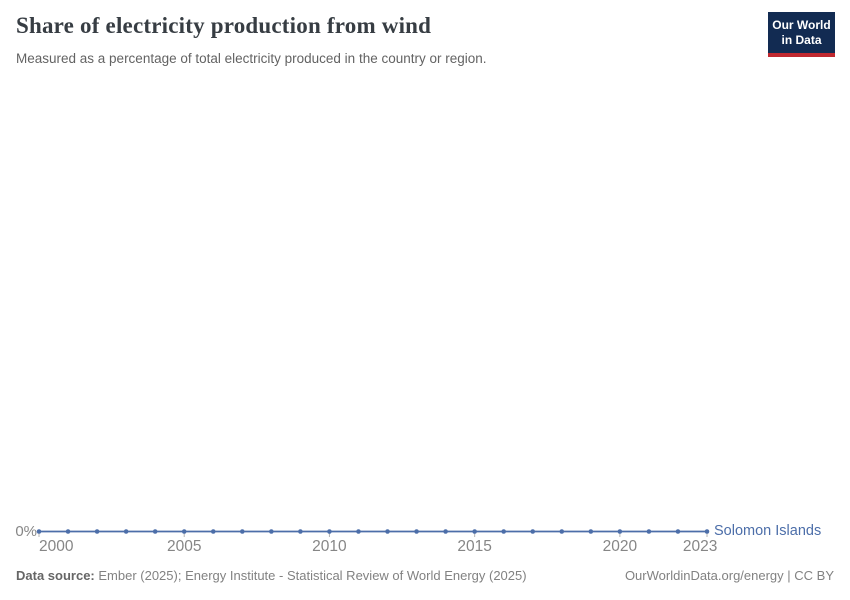 The width and height of the screenshot is (850, 600). What do you see at coordinates (768, 531) in the screenshot?
I see `series-label: Solomon Islands` at bounding box center [768, 531].